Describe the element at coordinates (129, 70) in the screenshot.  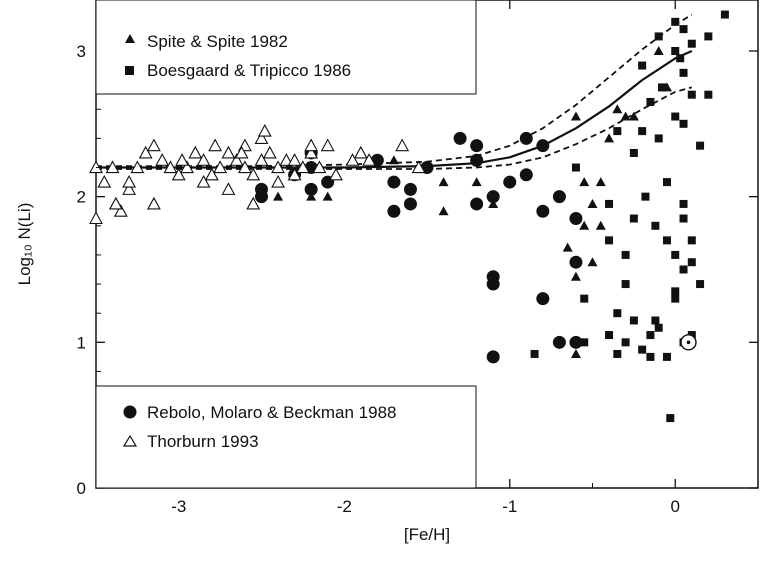
I see `legend-marker-boesgaard` at that location.